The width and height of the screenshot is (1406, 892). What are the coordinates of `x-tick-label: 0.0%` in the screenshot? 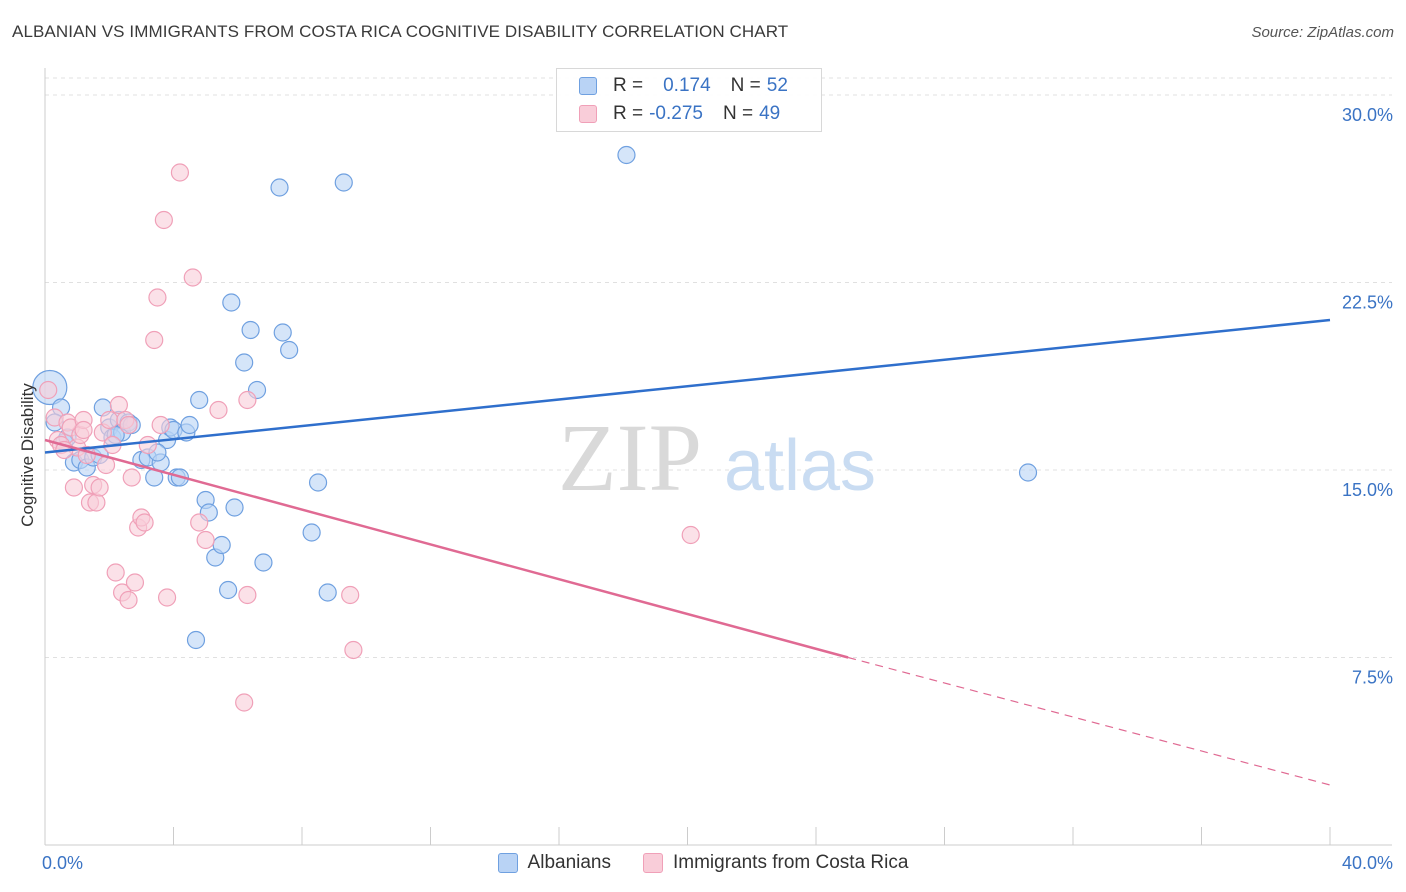 It's located at (62, 863).